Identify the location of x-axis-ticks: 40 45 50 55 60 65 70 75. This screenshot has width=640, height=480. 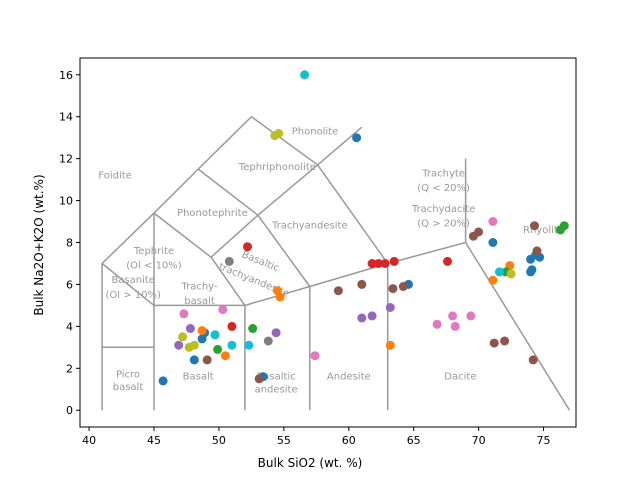
(316, 437).